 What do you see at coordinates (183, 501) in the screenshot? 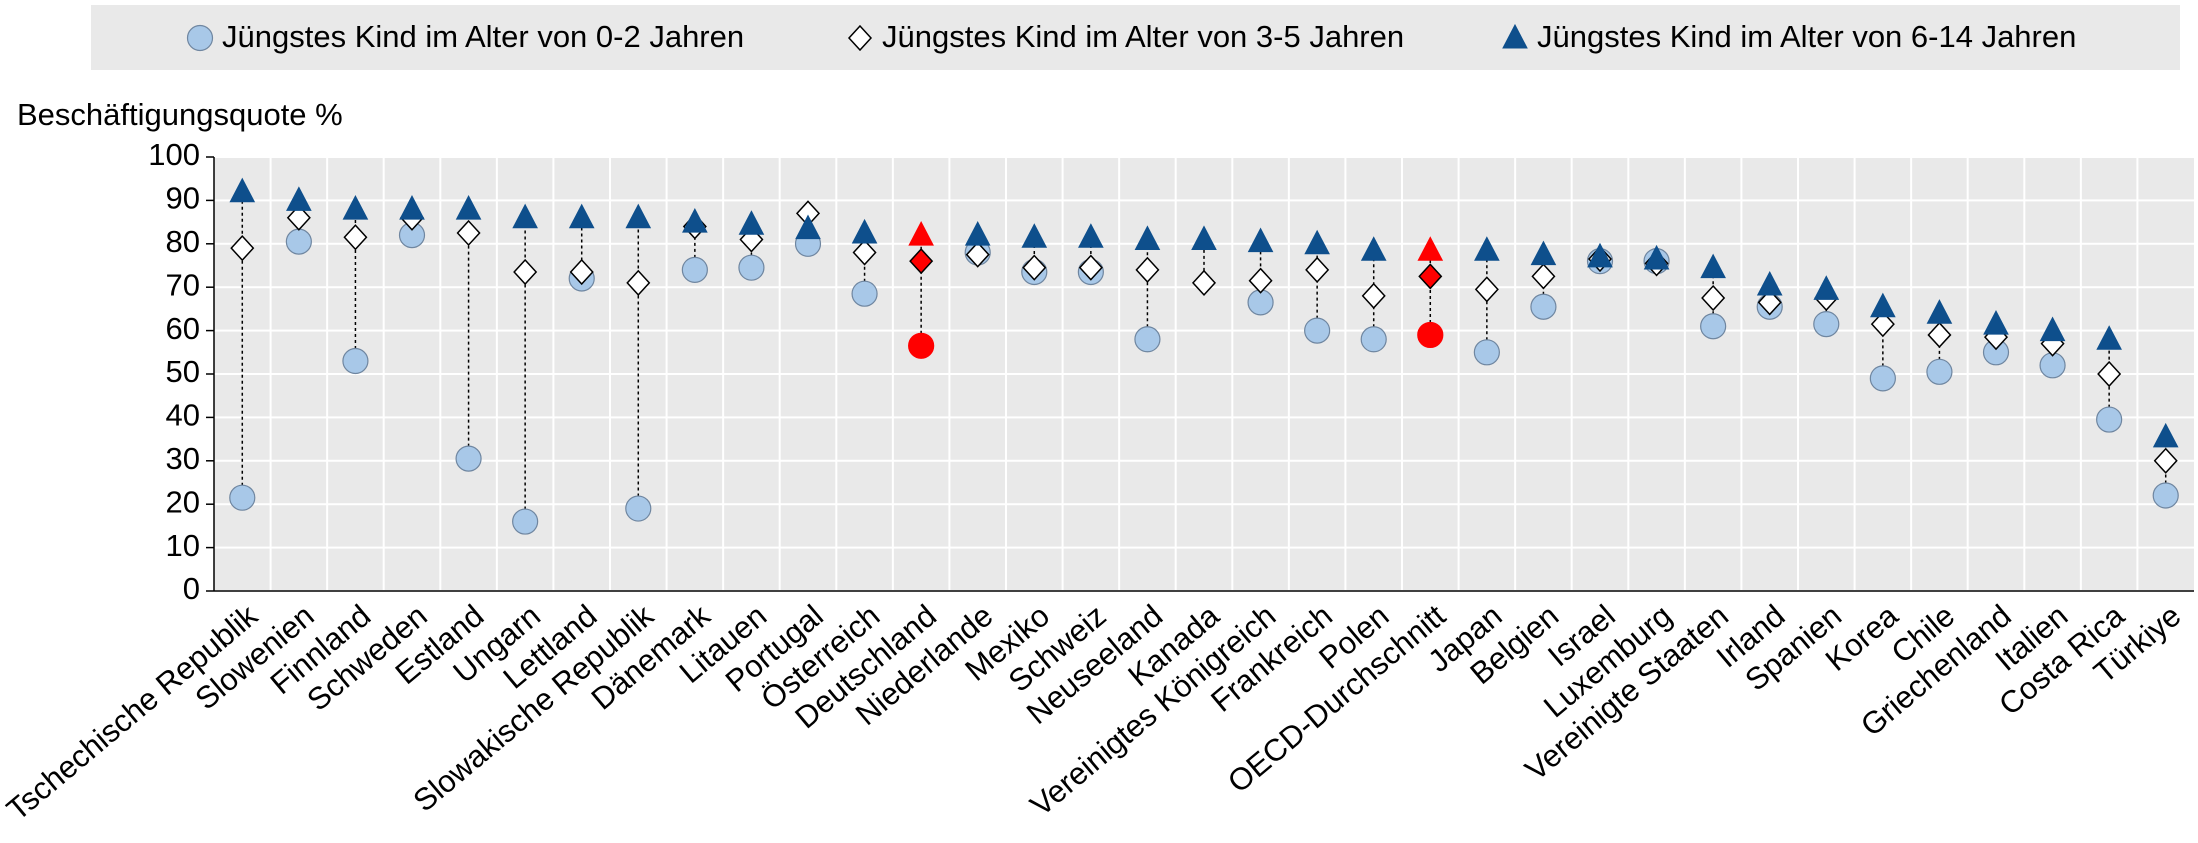
I see `y-tick-label: 20` at bounding box center [183, 501].